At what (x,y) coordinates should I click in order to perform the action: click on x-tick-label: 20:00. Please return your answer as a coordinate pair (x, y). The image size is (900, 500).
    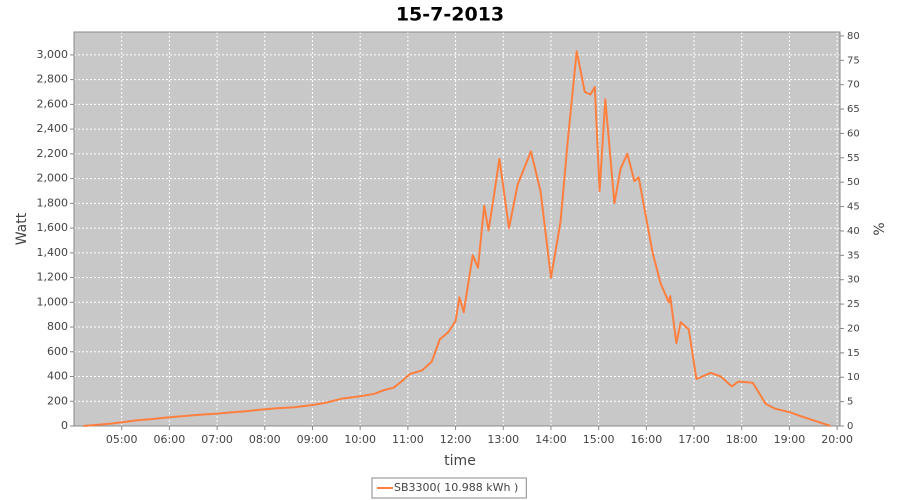
    Looking at the image, I should click on (837, 439).